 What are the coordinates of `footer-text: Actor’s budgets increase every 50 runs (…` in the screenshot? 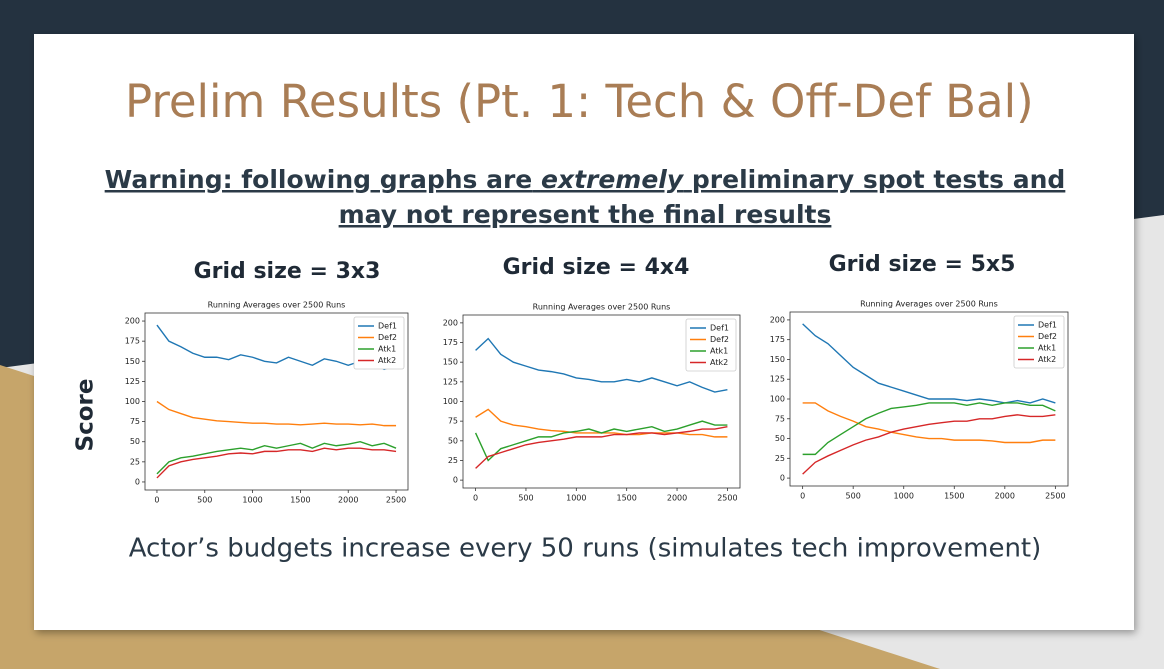 It's located at (585, 549).